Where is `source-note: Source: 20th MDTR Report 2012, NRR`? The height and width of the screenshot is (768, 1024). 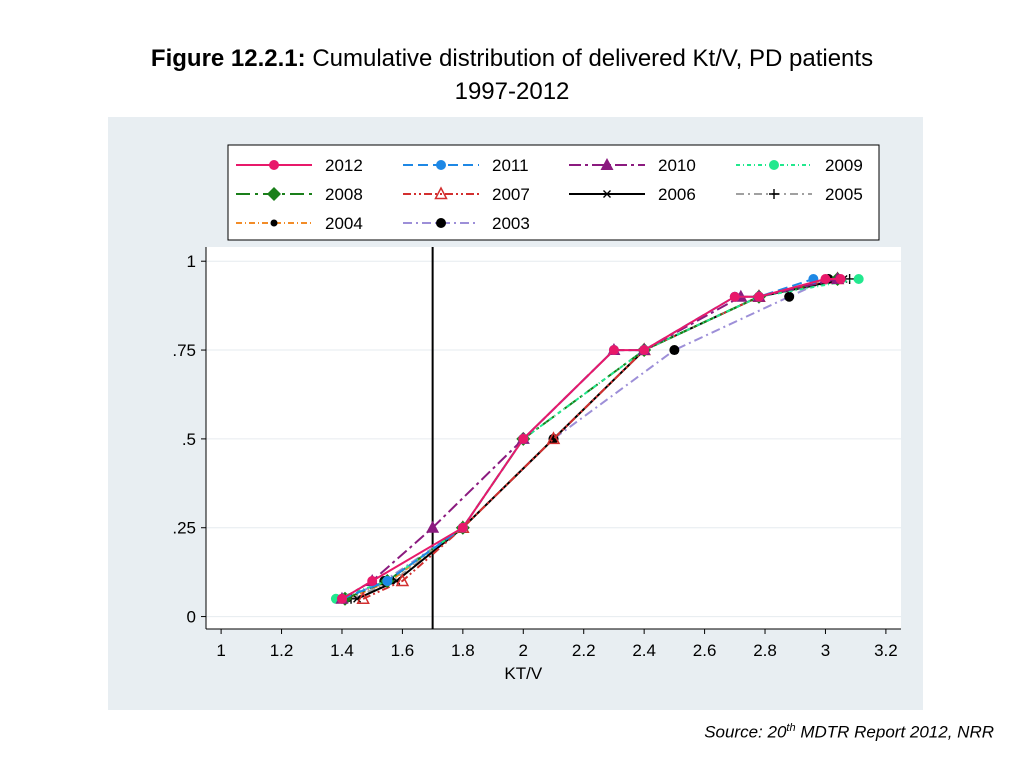
source-note: Source: 20th MDTR Report 2012, NRR is located at coordinates (849, 732).